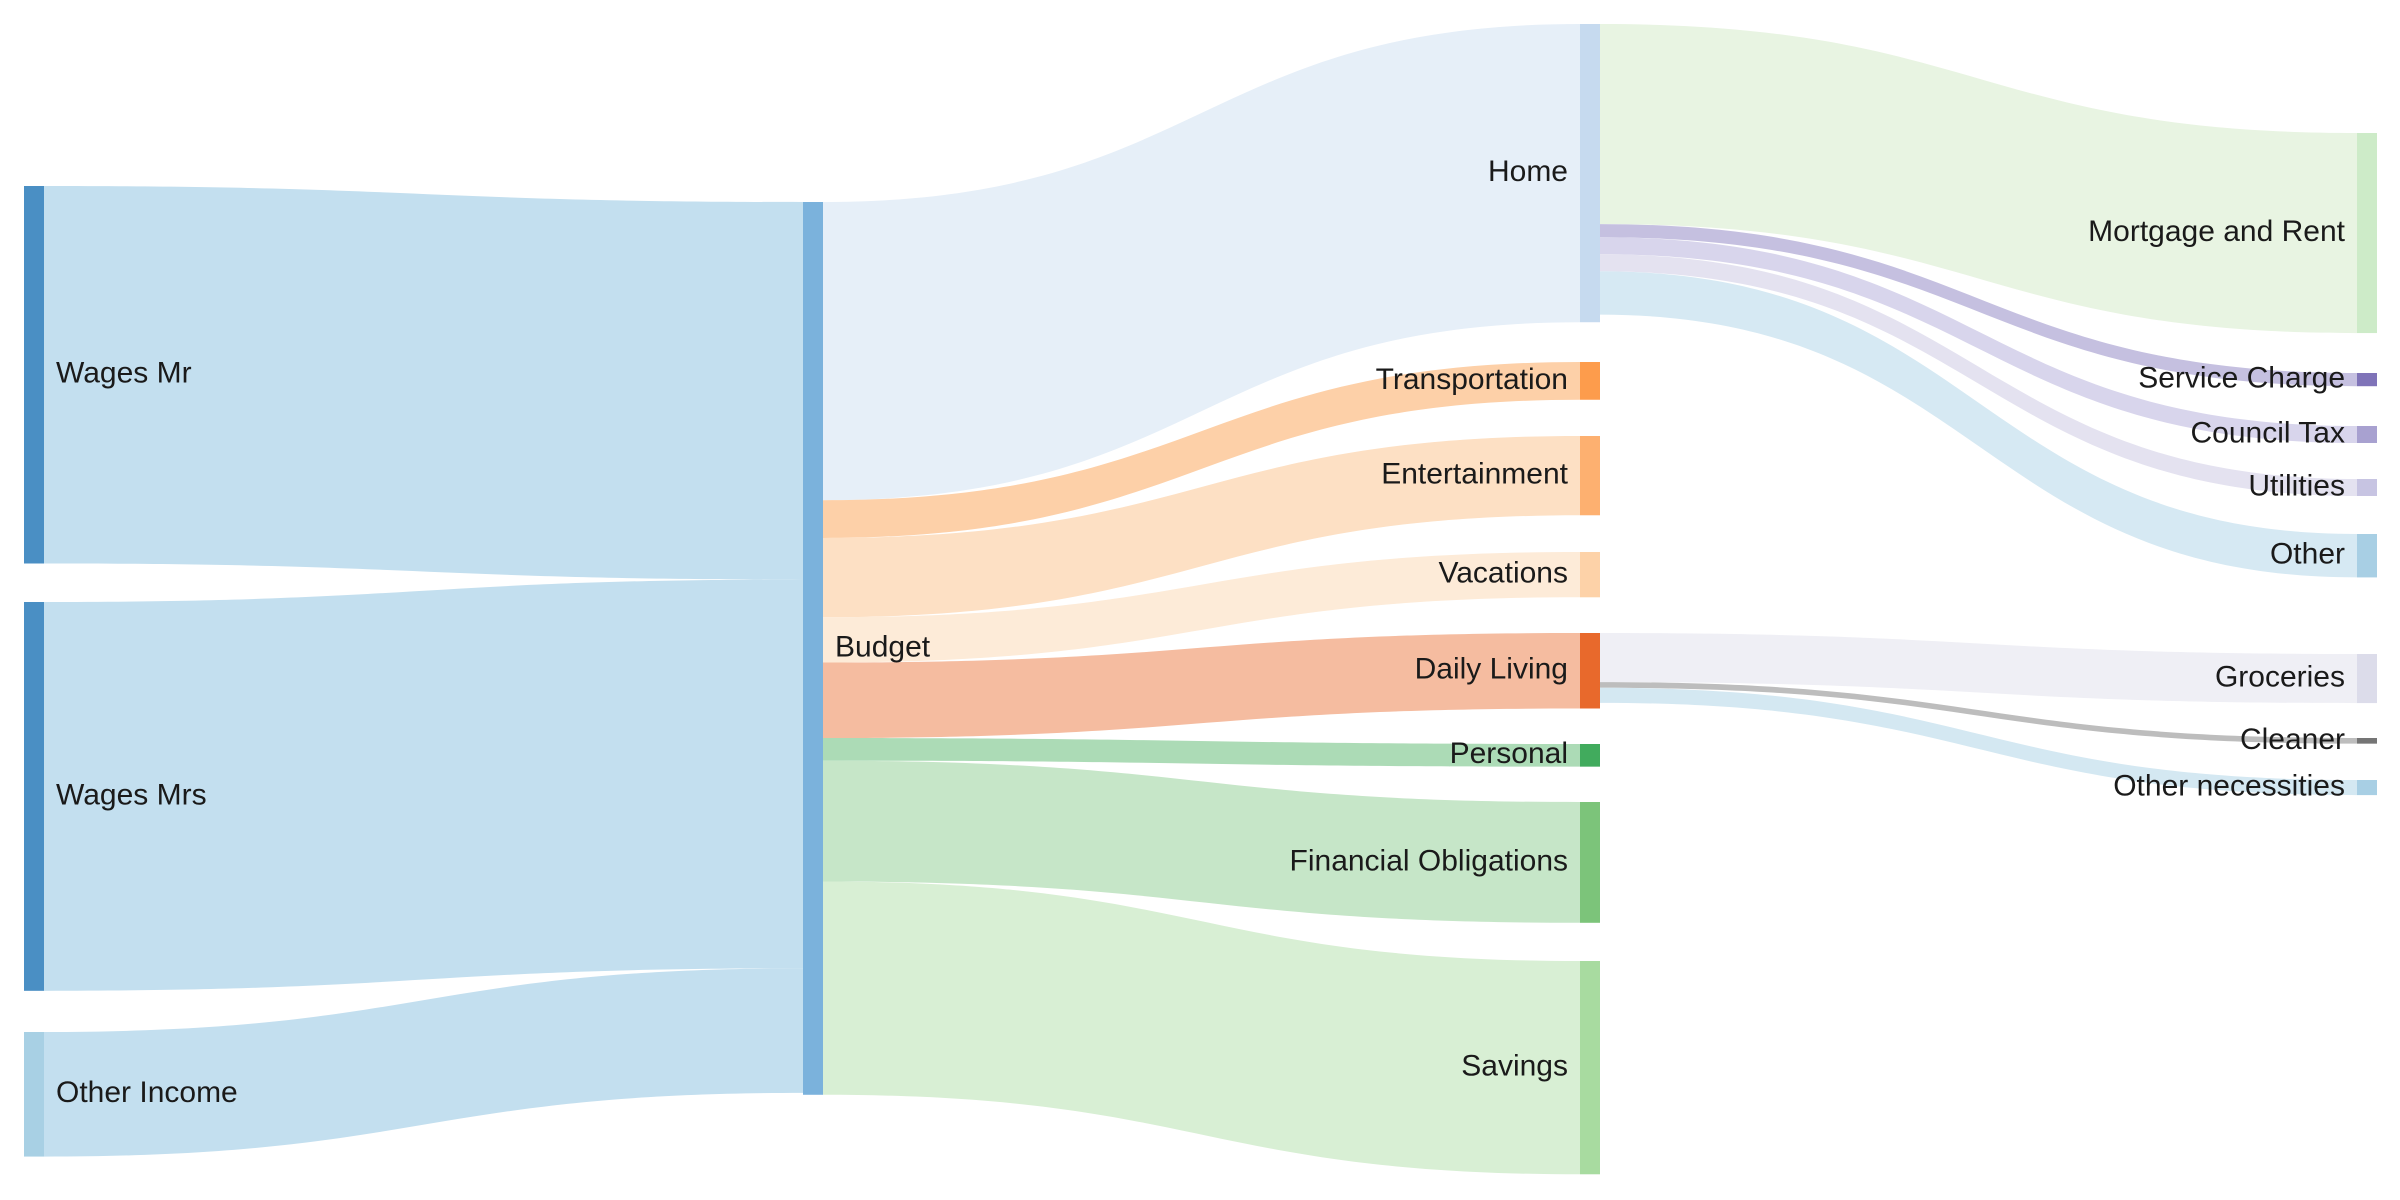 This screenshot has width=2400, height=1200. Describe the element at coordinates (1201, 450) in the screenshot. I see `link-budget-to-transportation` at that location.